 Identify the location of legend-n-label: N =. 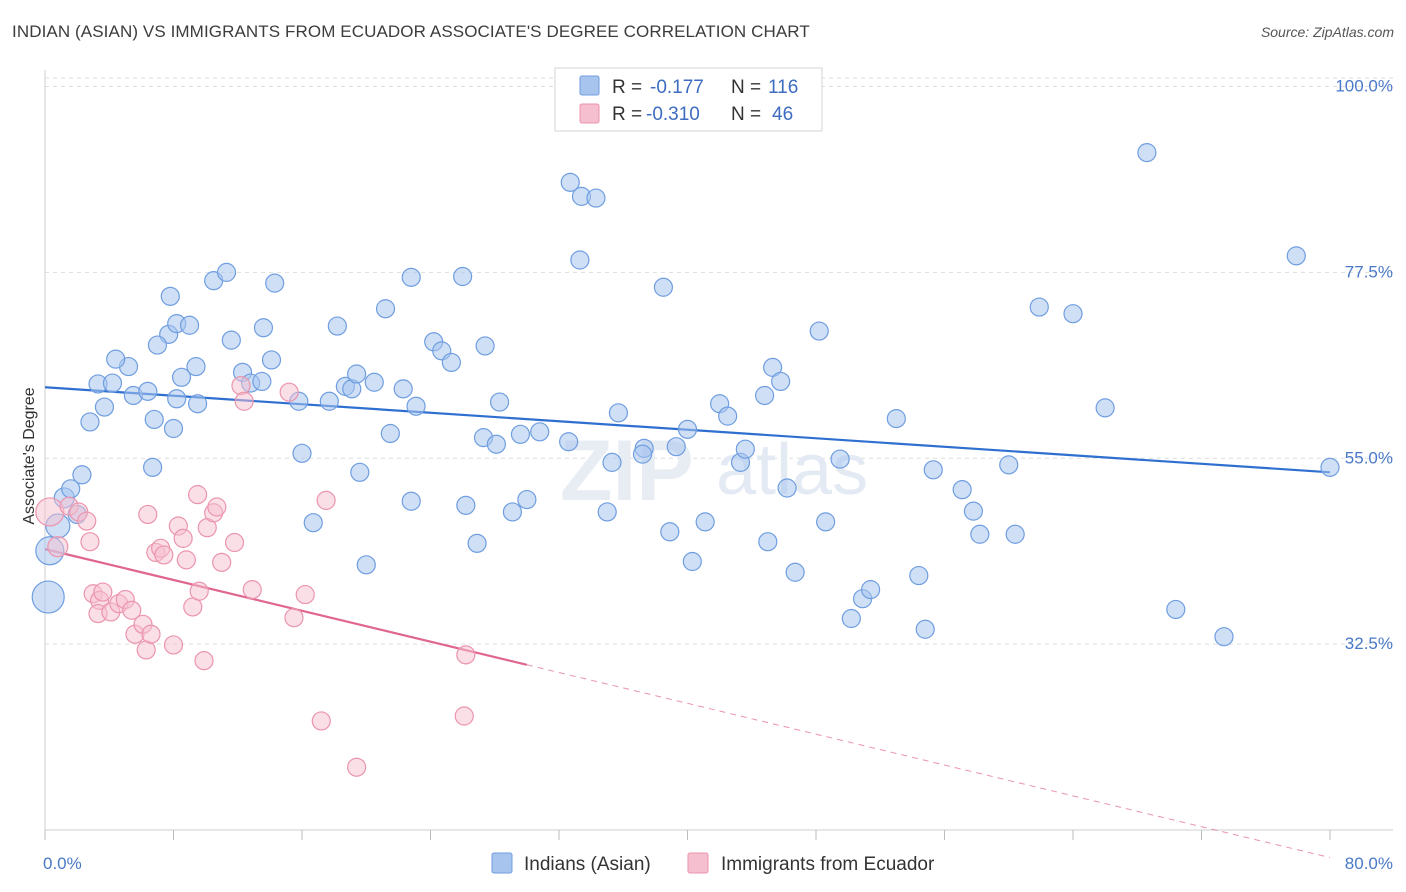
(746, 87).